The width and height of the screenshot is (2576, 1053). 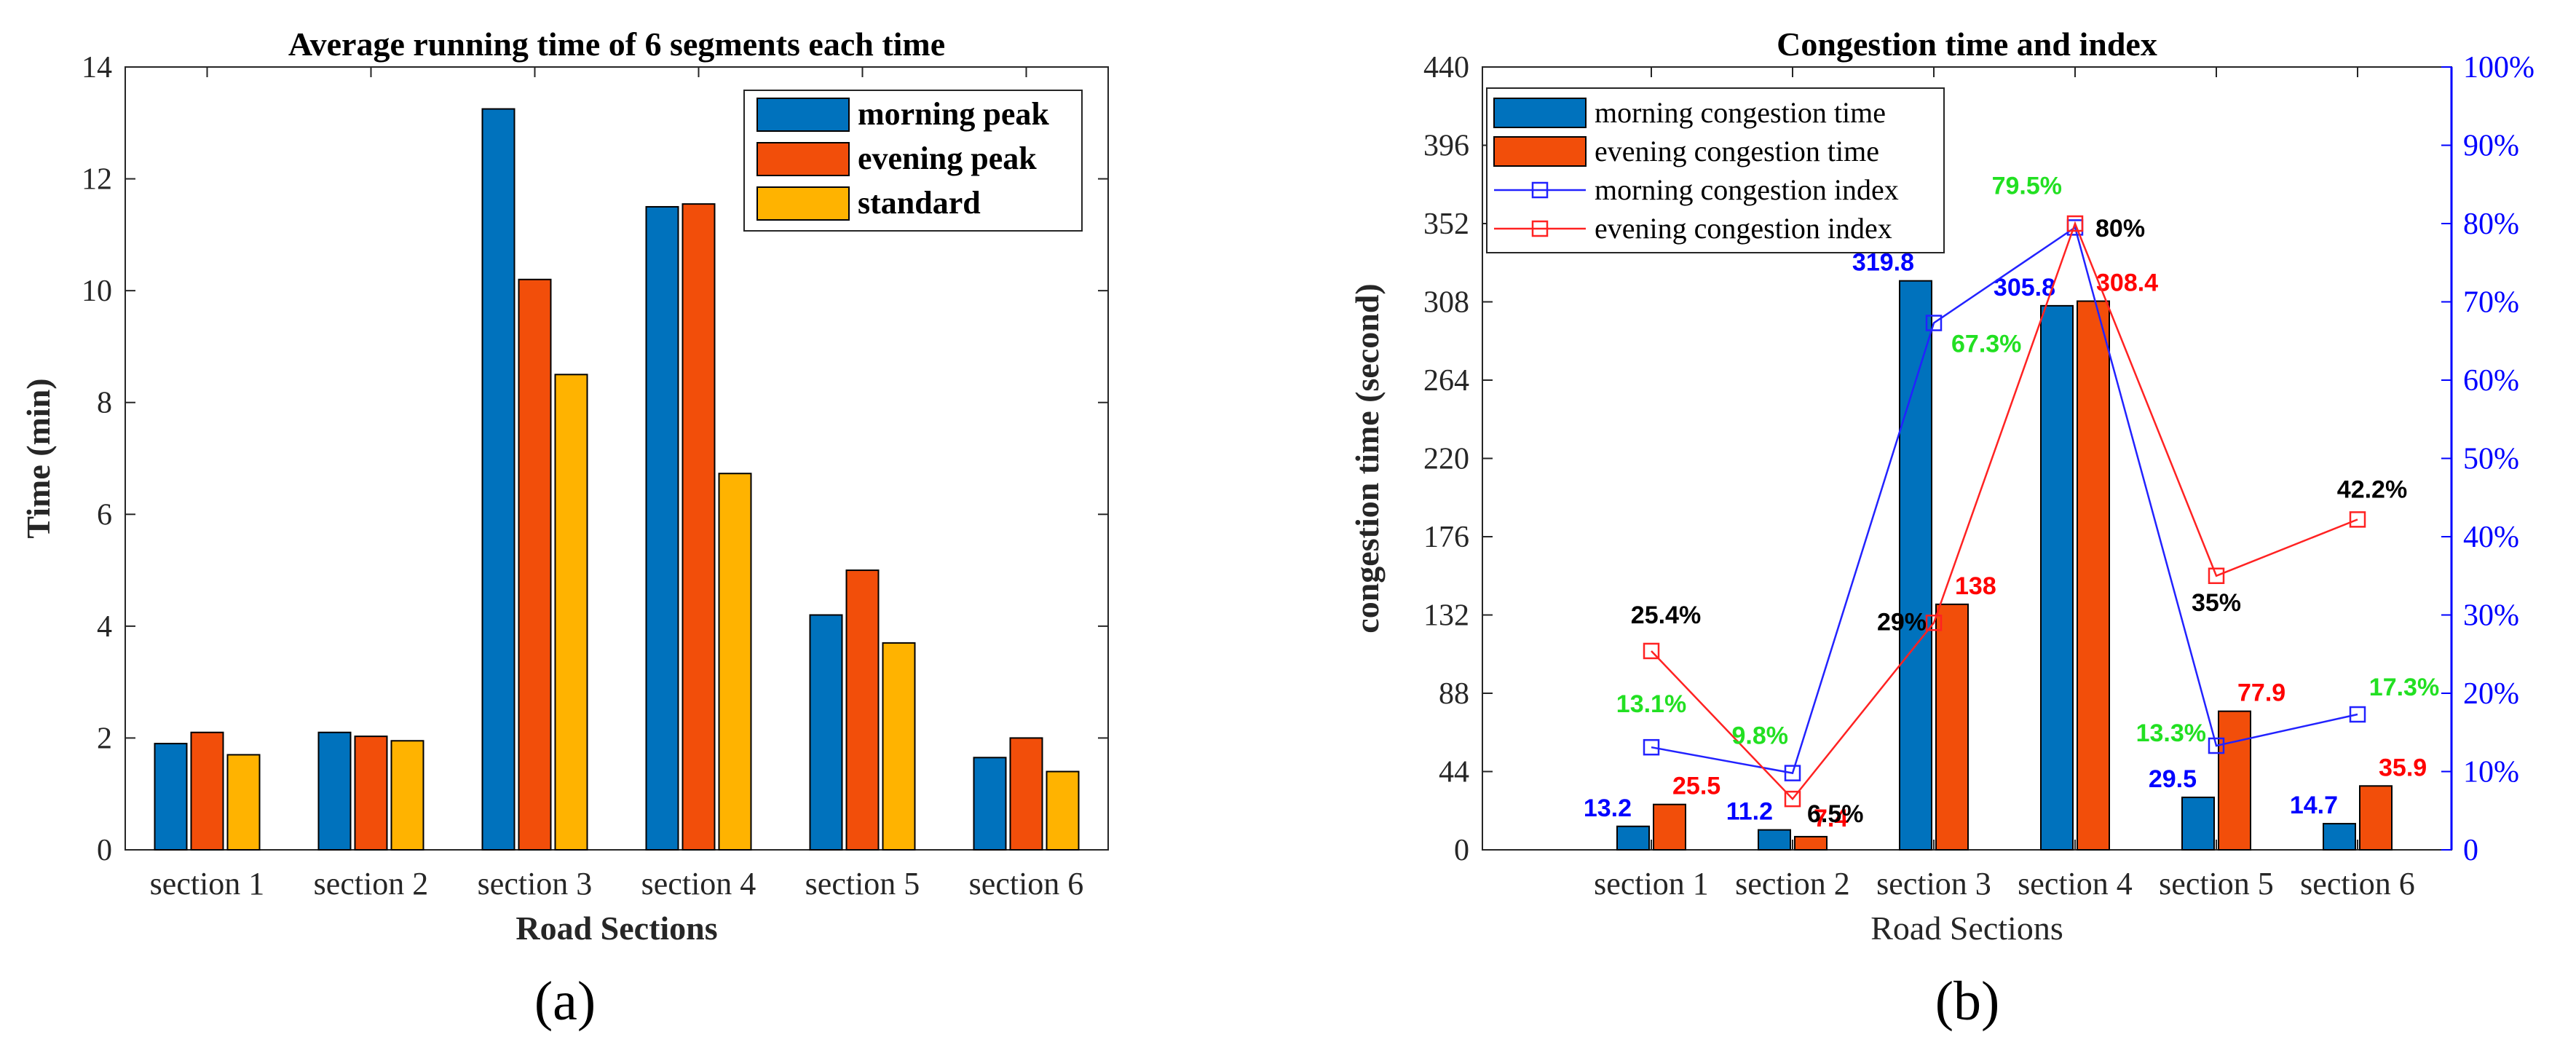 What do you see at coordinates (97, 291) in the screenshot?
I see `y-tick-label-a: 10` at bounding box center [97, 291].